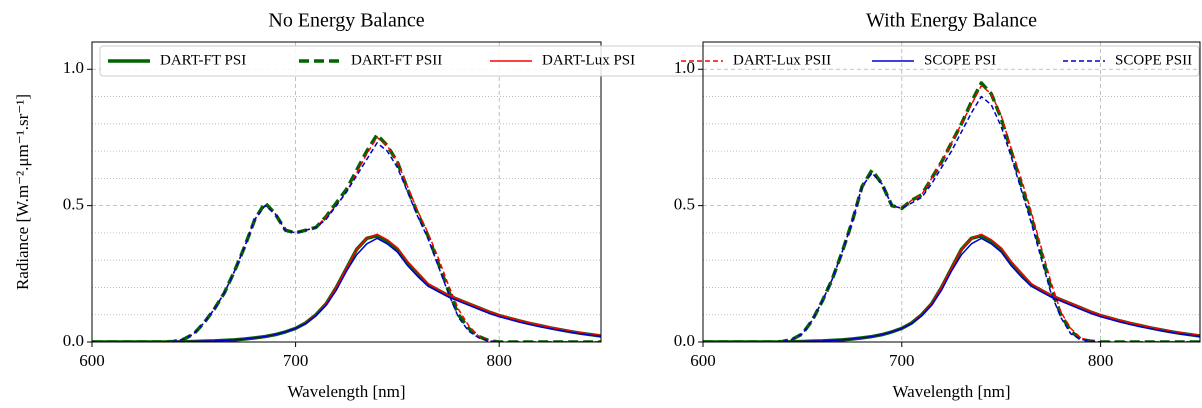  What do you see at coordinates (203, 60) in the screenshot?
I see `legend-label: DART-FT PSI` at bounding box center [203, 60].